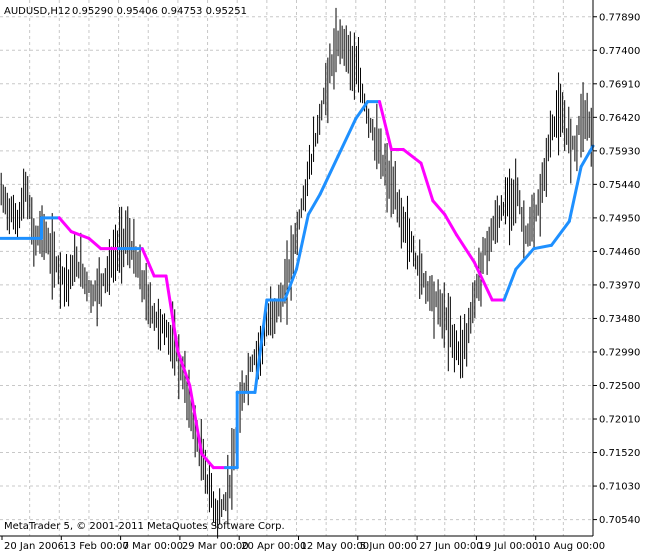 This screenshot has height=554, width=646. I want to click on y-tick-label: 0.75440, so click(619, 185).